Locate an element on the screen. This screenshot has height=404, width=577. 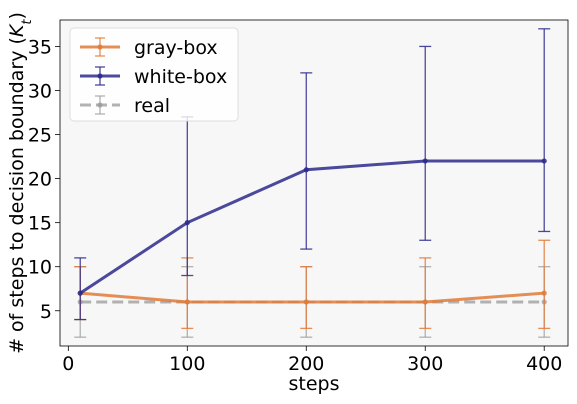
legend-label: gray-box is located at coordinates (176, 48).